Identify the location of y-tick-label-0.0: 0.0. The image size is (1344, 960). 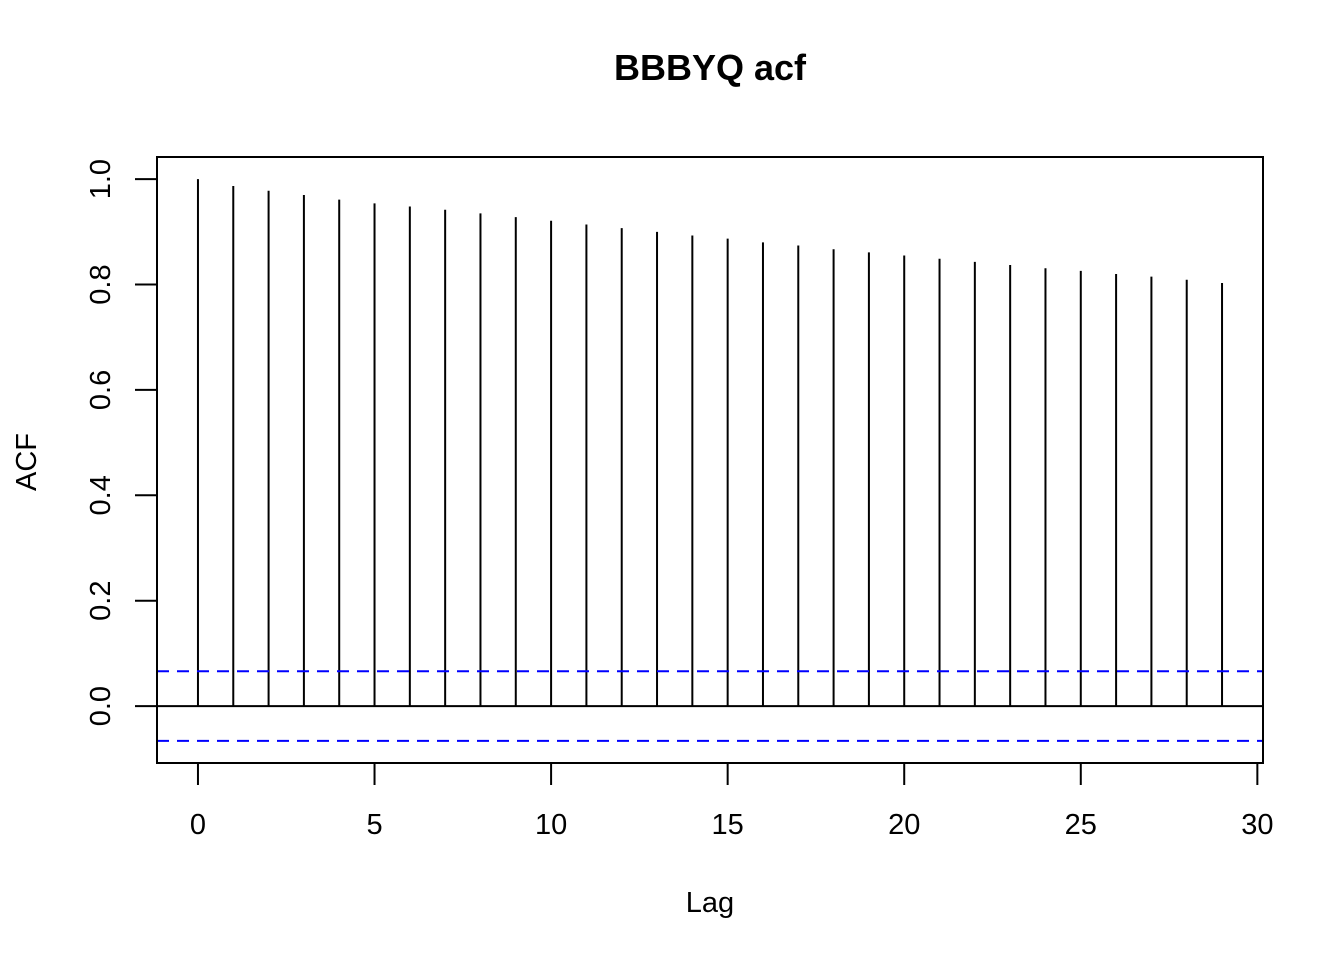
(101, 706).